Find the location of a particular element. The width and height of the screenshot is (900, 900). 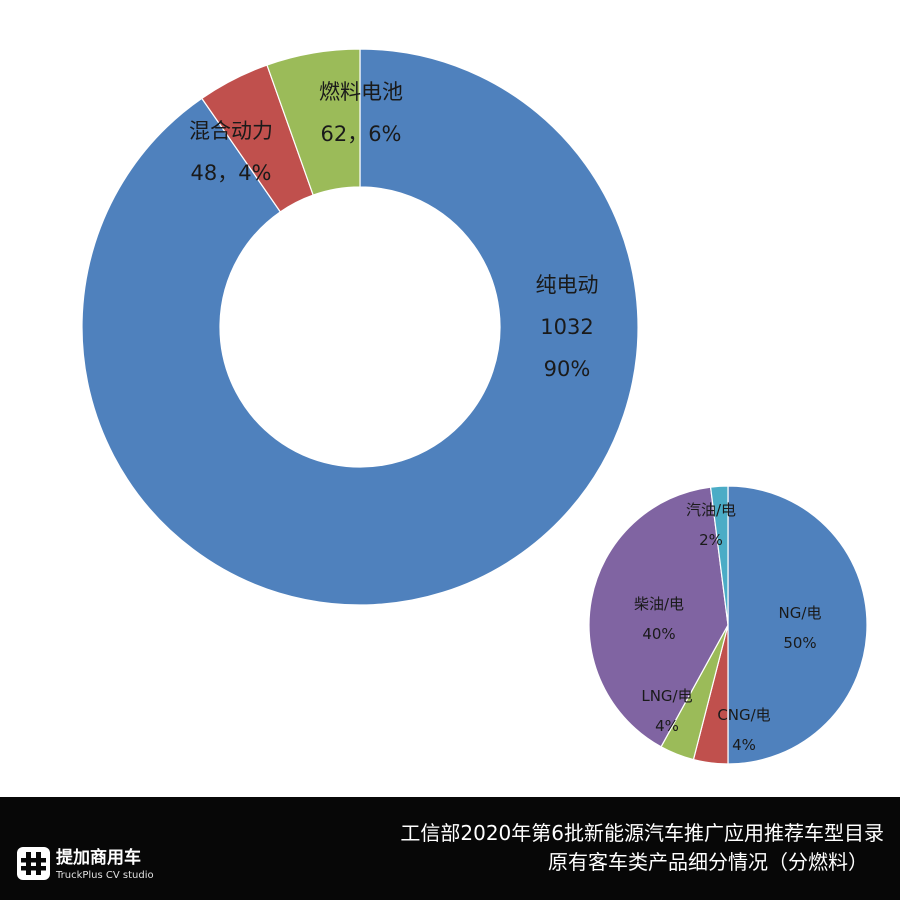

hybrid-fuel-pie-chart: NG/电 50% CNG/电 4% LNG/电 4% 柴油/电 40%汽油/电 2% is located at coordinates (728, 625).